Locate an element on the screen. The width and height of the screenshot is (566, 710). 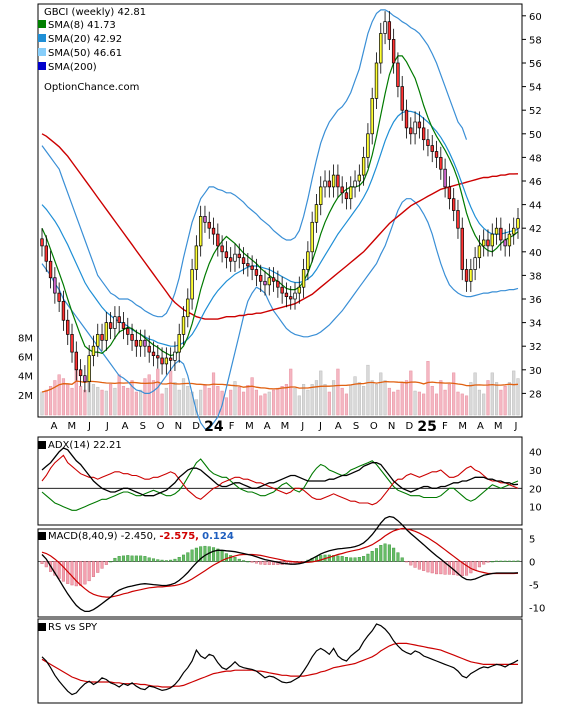
price-tick-label: 52 is located at coordinates (535, 111).